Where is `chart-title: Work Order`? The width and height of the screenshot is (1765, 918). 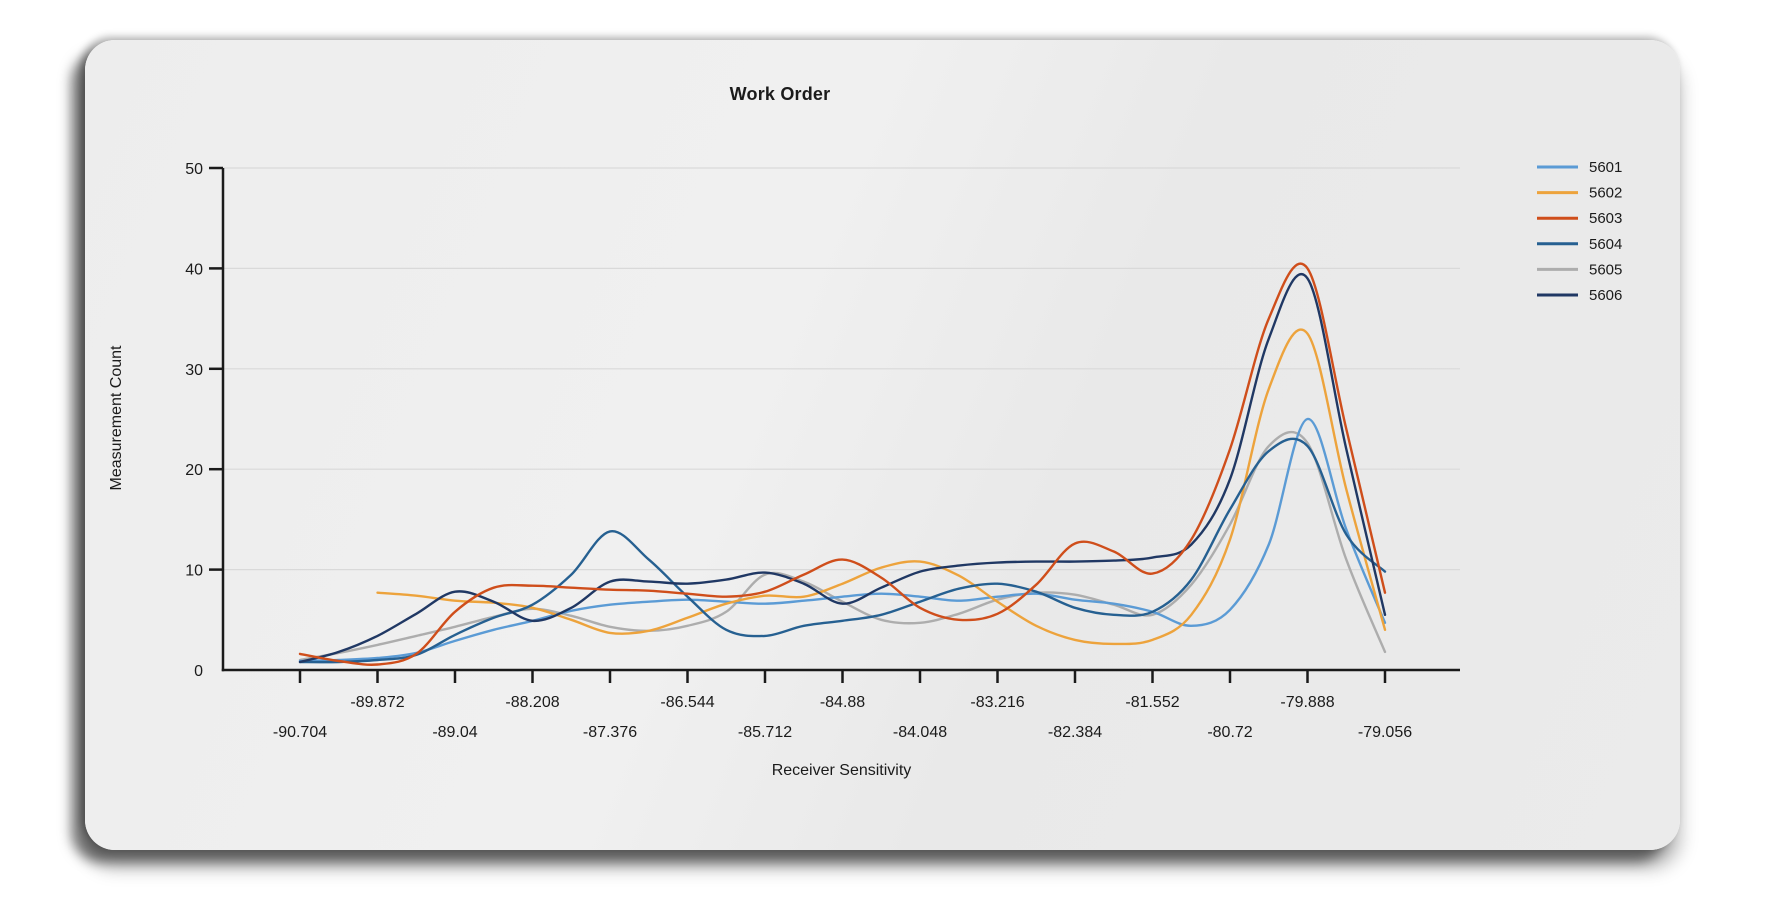
chart-title: Work Order is located at coordinates (780, 94).